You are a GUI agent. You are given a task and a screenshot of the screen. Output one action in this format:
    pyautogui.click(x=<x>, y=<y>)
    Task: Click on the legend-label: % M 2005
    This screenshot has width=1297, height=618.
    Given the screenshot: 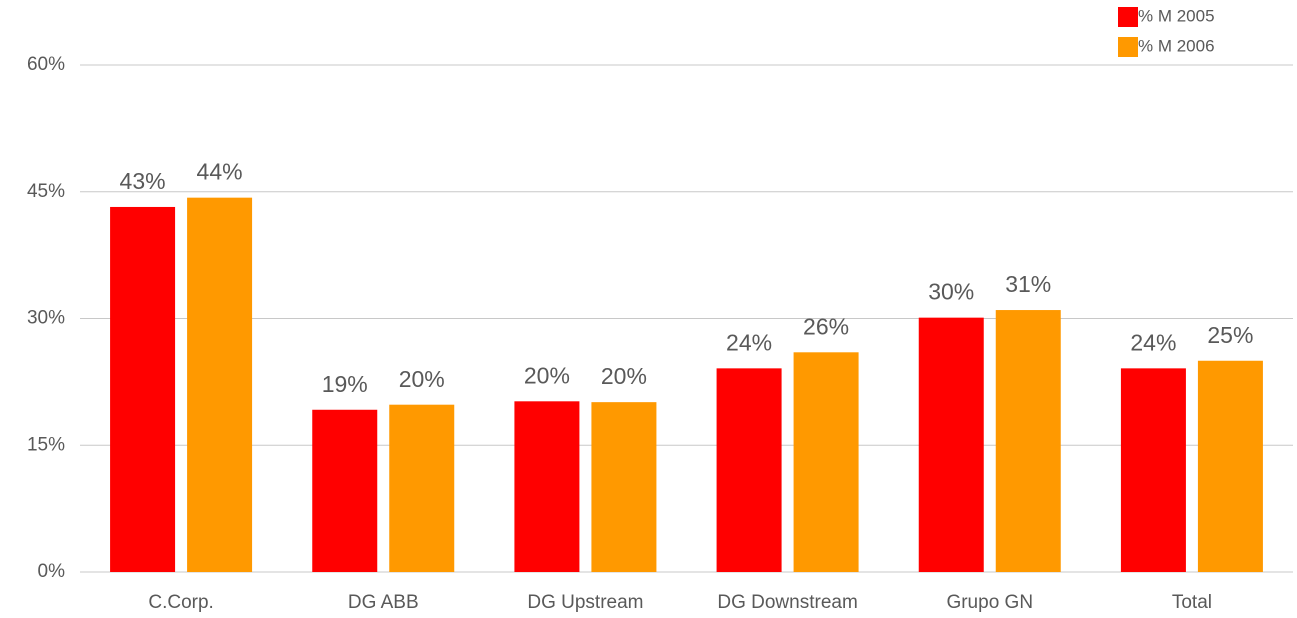 What is the action you would take?
    pyautogui.click(x=1176, y=15)
    